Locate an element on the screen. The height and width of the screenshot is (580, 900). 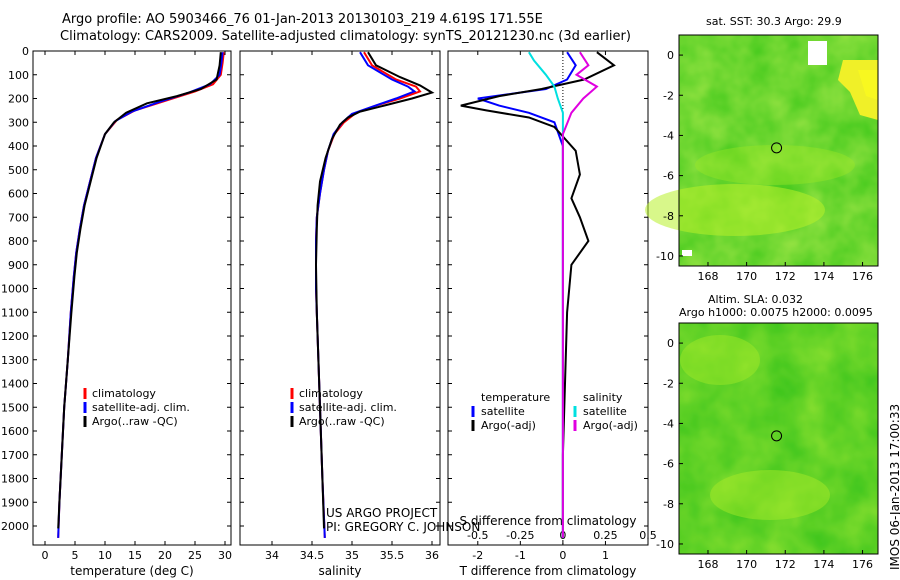
temperature-xtick-label: 5 is located at coordinates (75, 555).